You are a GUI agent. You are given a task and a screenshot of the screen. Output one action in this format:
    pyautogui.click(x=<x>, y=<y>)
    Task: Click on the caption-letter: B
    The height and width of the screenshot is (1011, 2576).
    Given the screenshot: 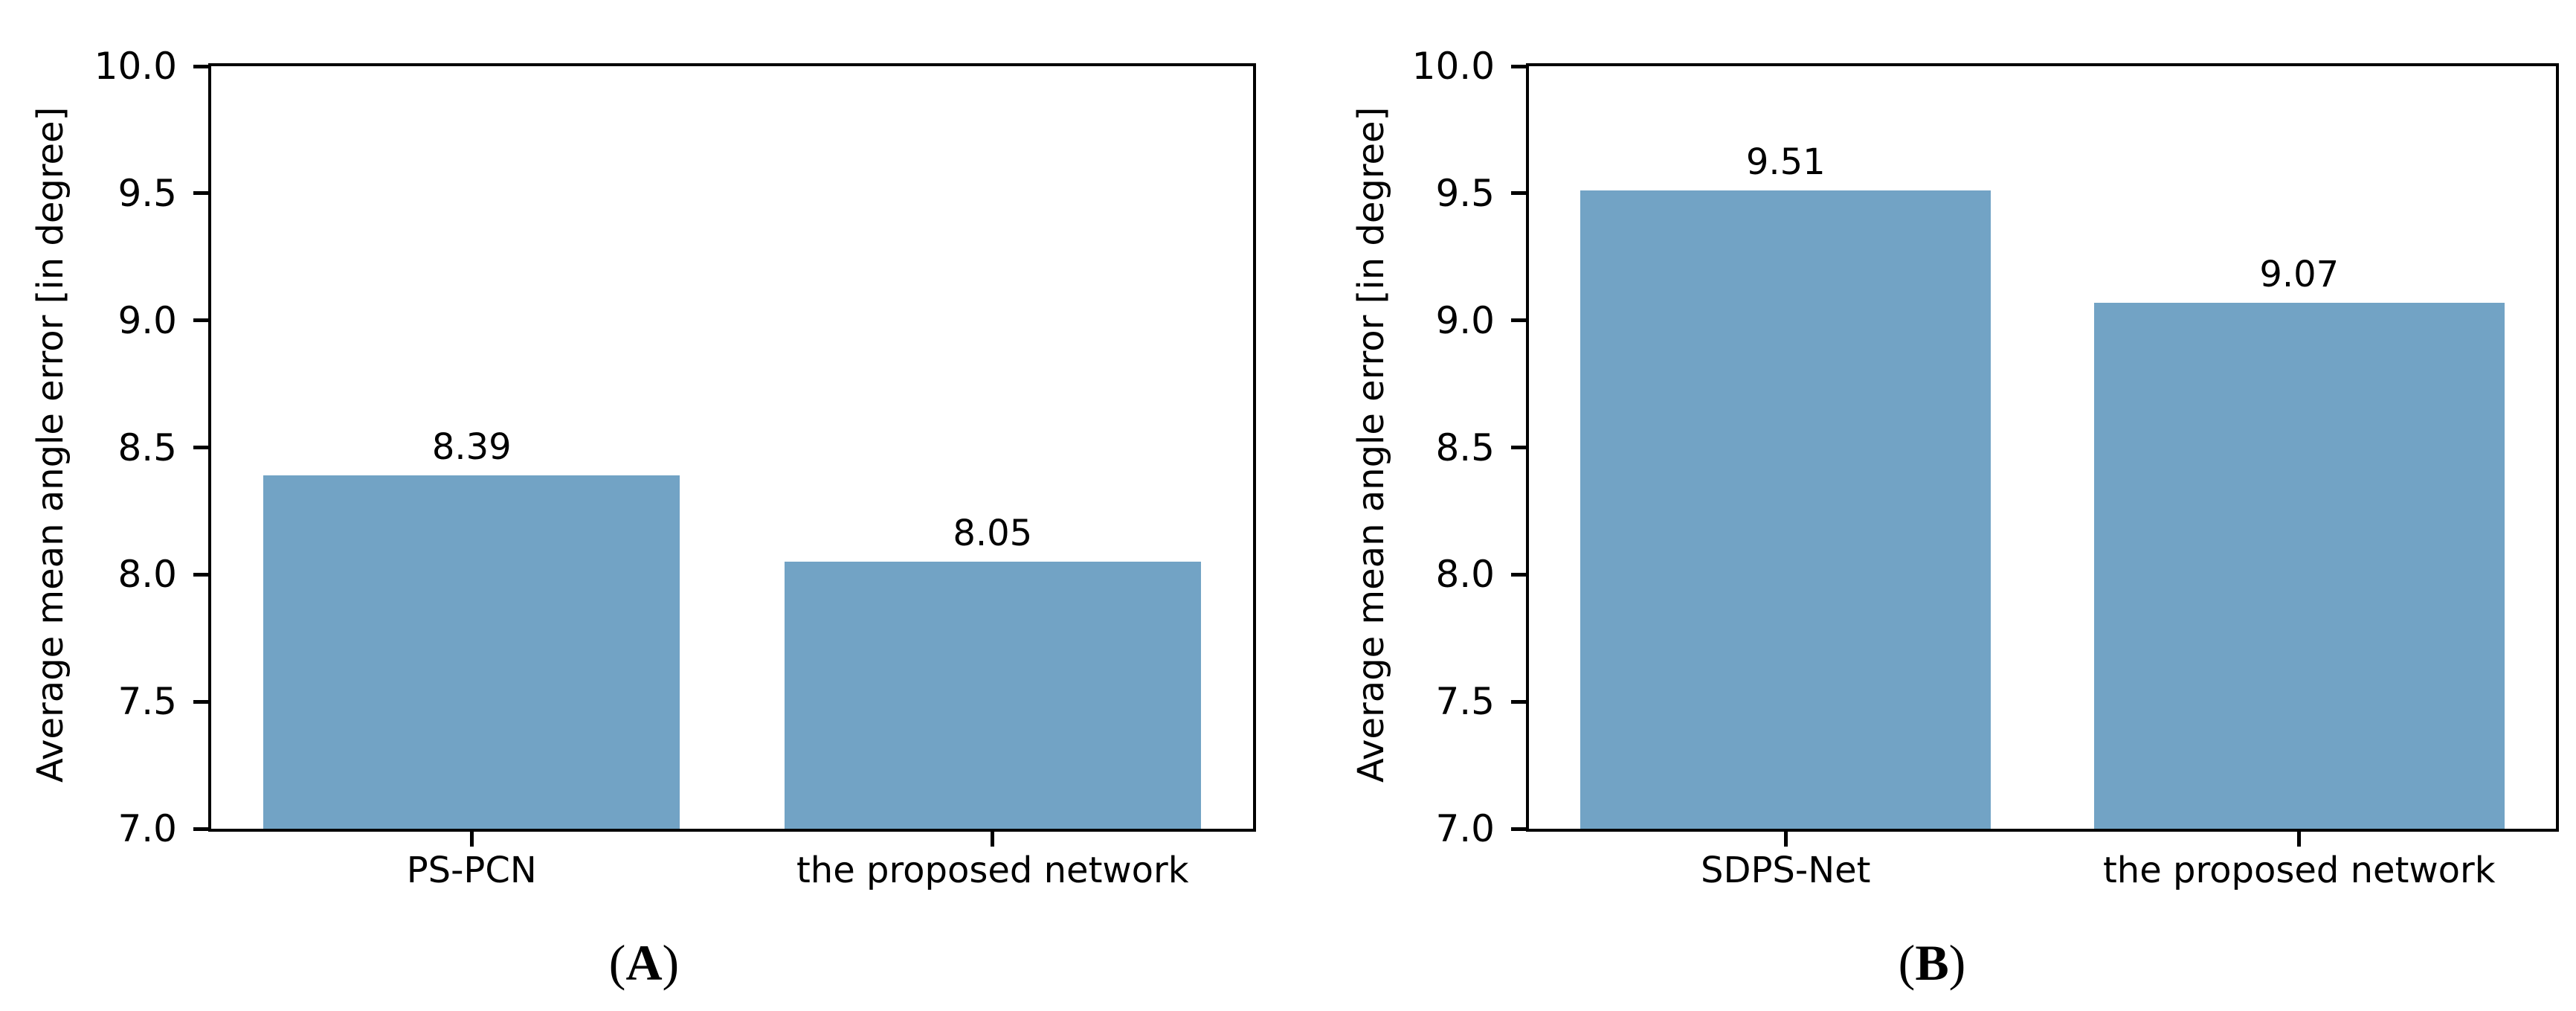 What is the action you would take?
    pyautogui.click(x=1932, y=962)
    